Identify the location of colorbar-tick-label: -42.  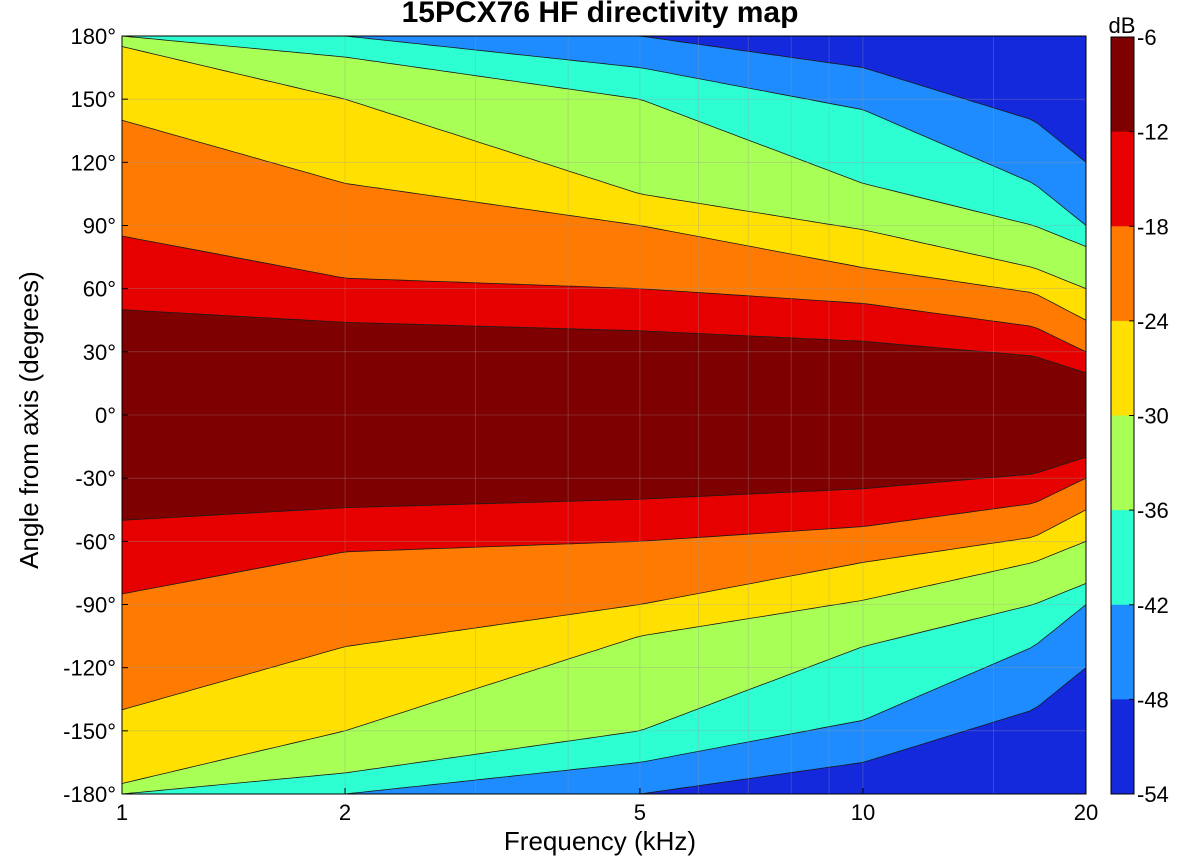
(1153, 605).